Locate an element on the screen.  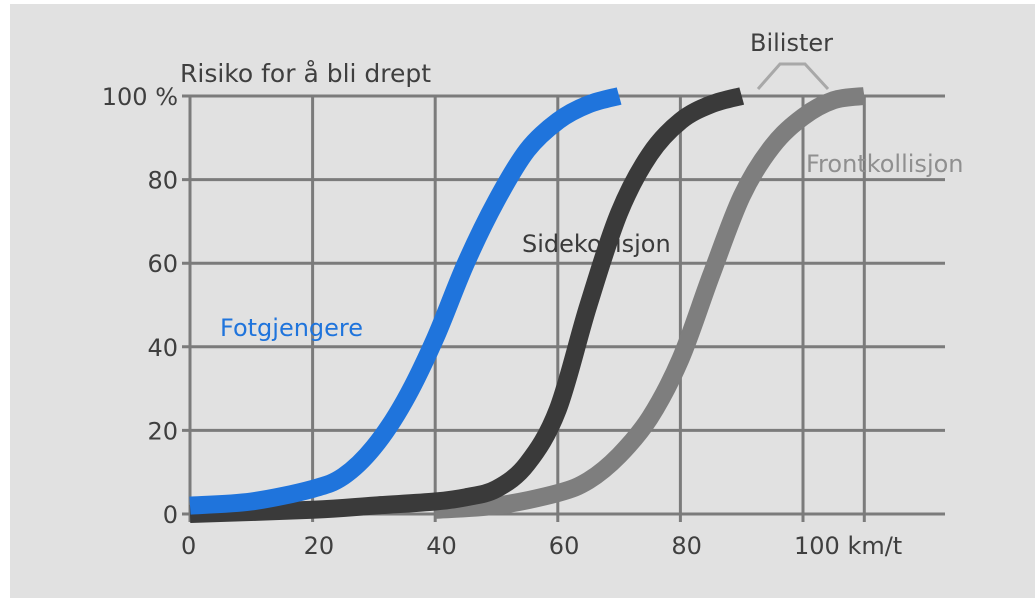
x-tick-label: 0 is located at coordinates (188, 546).